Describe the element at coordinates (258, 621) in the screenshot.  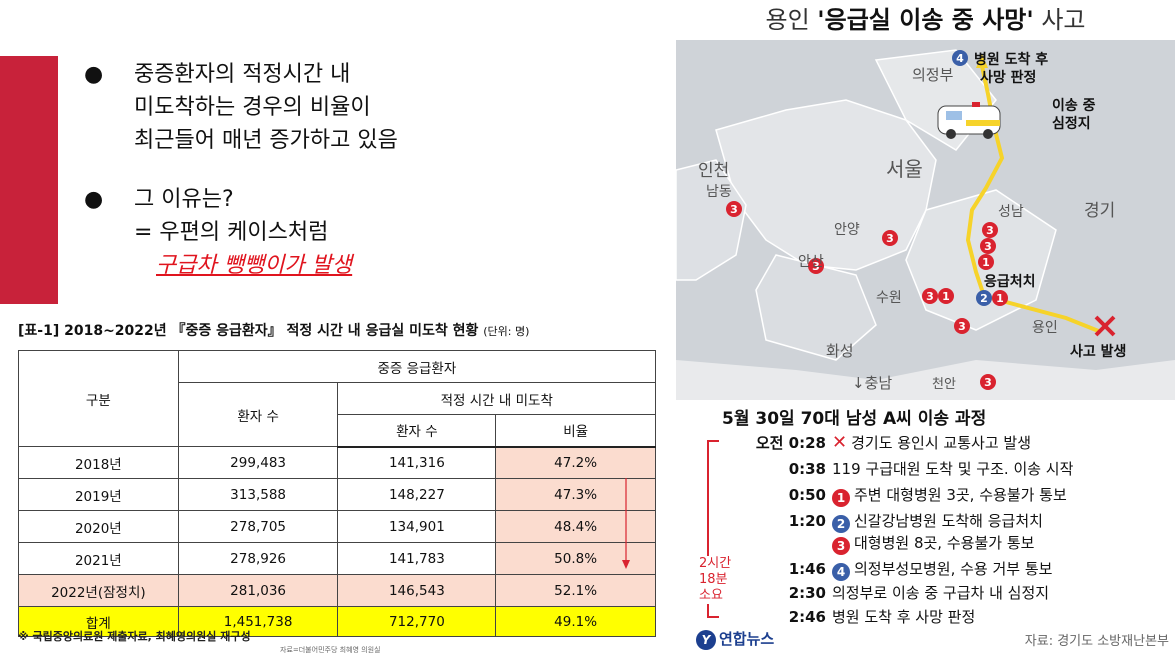
I see `cell-total-patients: 1,451,738` at that location.